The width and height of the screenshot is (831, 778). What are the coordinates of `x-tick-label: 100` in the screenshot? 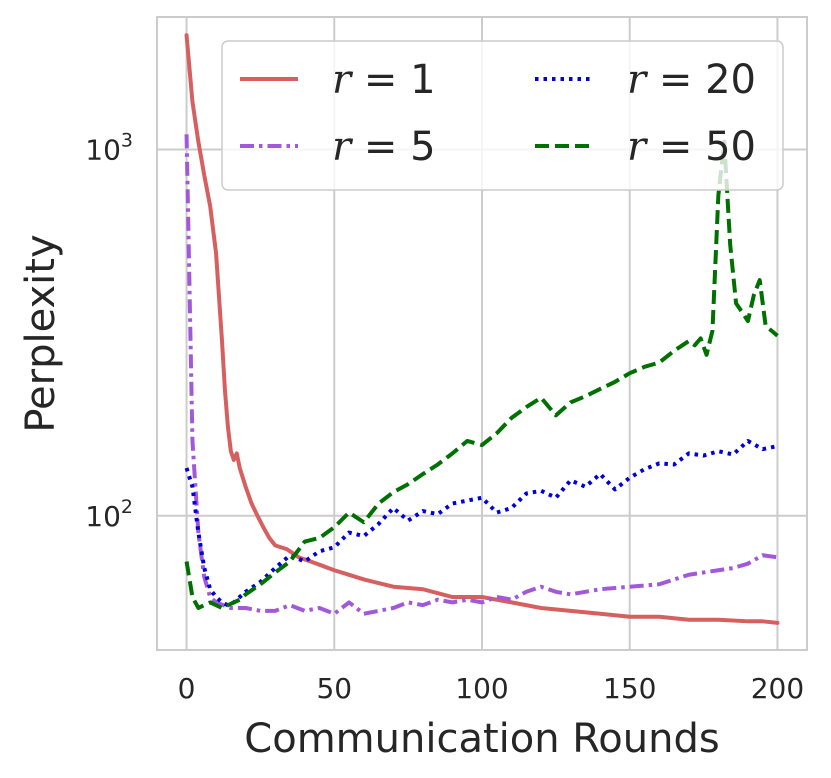 It's located at (481, 688).